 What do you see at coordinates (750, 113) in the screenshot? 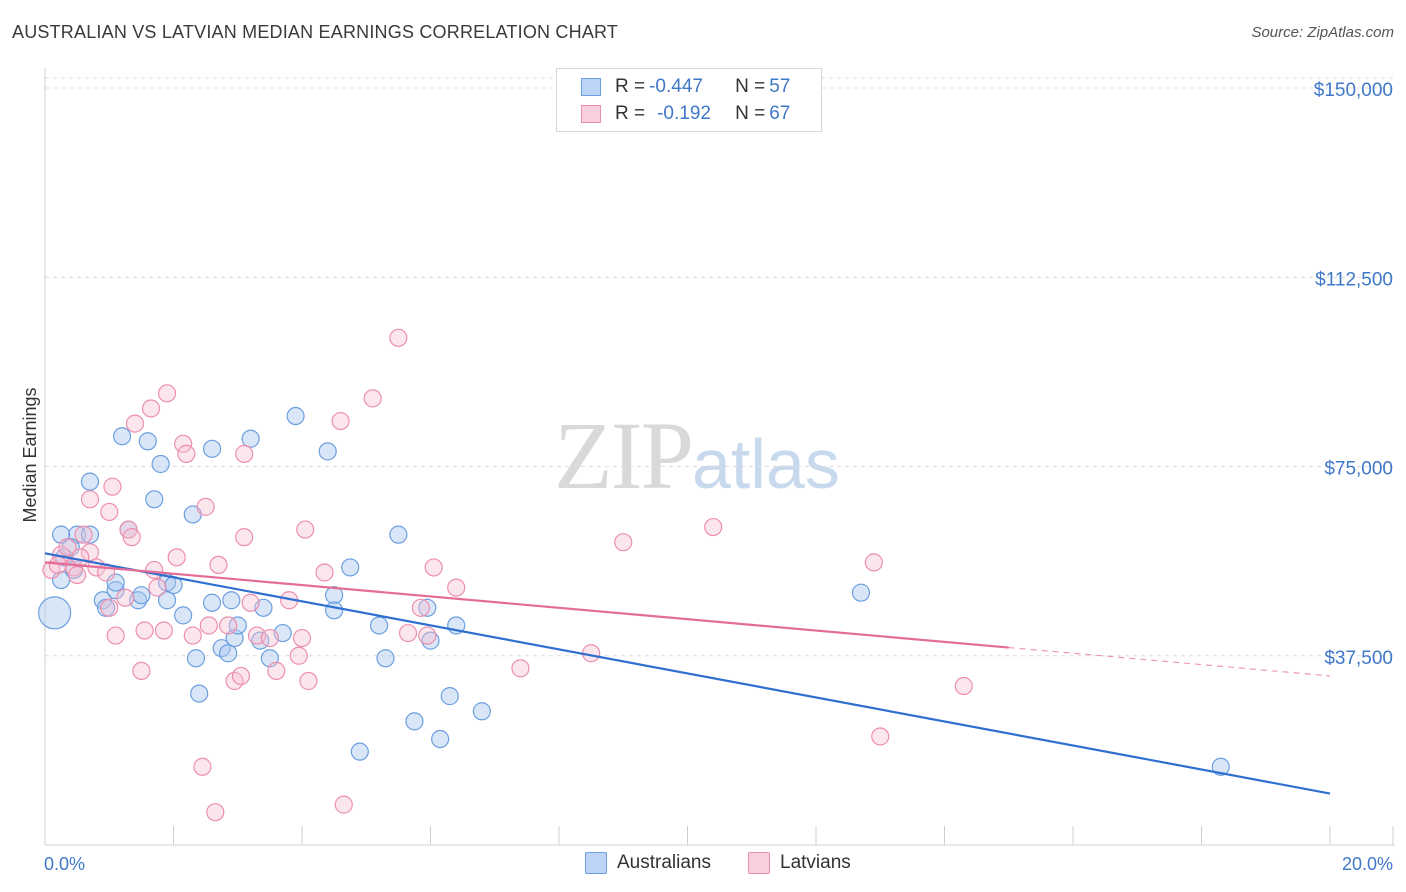
I see `legend-n-label: N =` at bounding box center [750, 113].